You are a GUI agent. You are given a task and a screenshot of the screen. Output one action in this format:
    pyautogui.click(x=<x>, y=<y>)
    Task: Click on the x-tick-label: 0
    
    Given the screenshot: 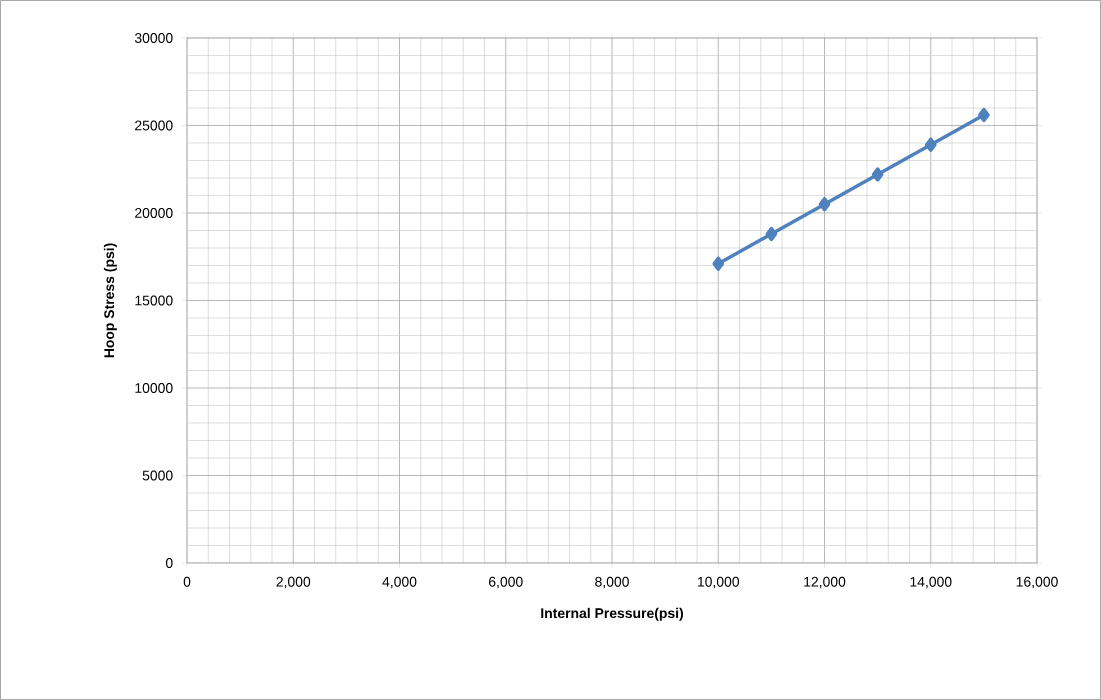 What is the action you would take?
    pyautogui.click(x=187, y=581)
    